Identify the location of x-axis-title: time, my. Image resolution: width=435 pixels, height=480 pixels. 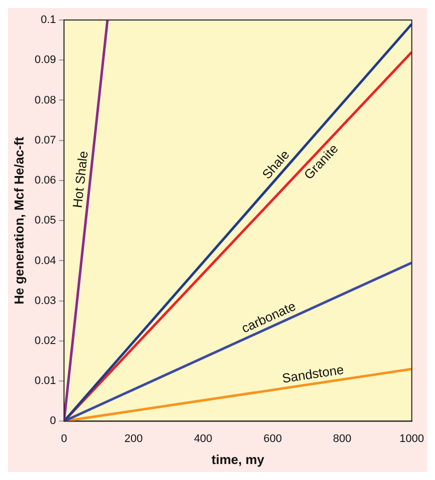
(239, 459).